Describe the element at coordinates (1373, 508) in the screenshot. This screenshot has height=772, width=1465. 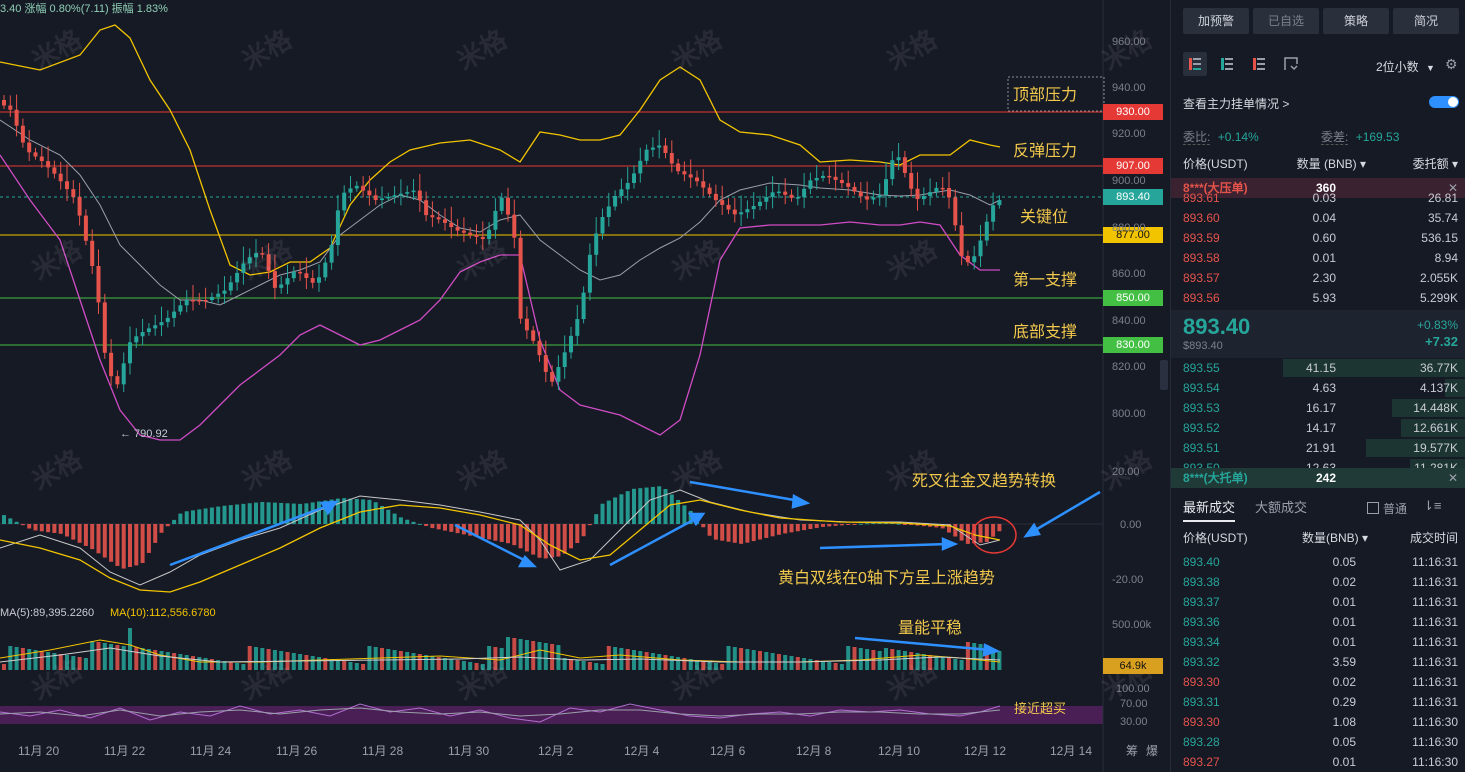
I see `checkbox` at that location.